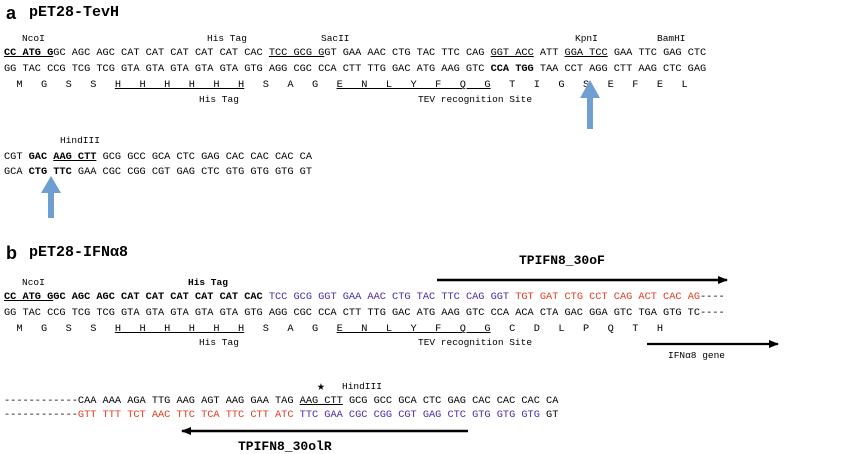 The width and height of the screenshot is (844, 454). I want to click on hindiii-site-a: AAG CTT, so click(75, 157).